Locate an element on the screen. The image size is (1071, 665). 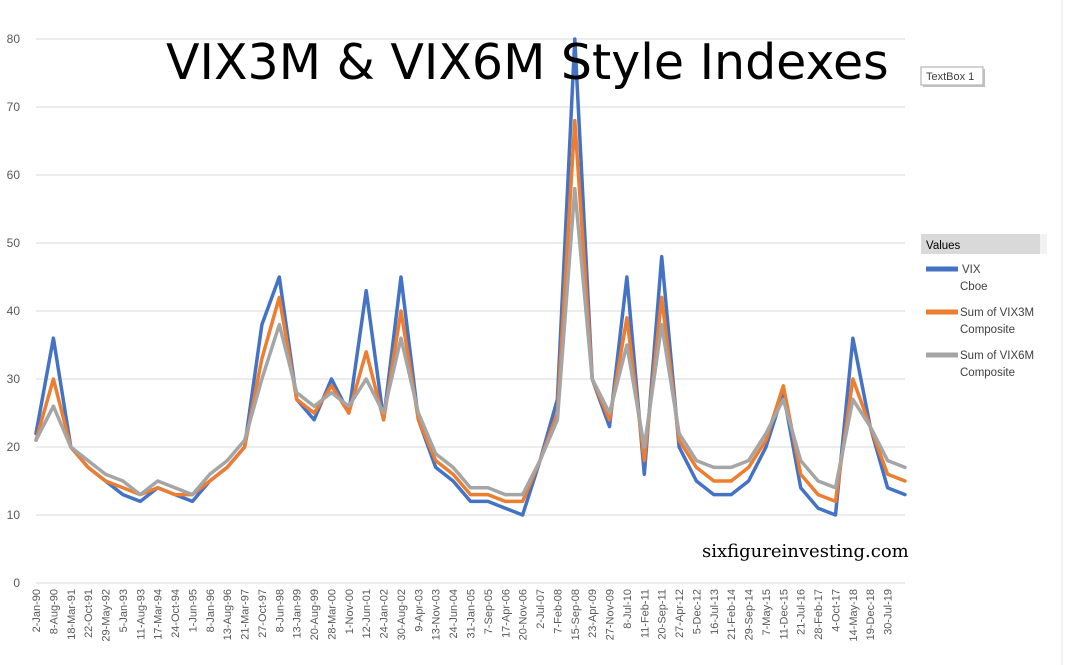
x-tick-label: 7-Feb-08 is located at coordinates (558, 611).